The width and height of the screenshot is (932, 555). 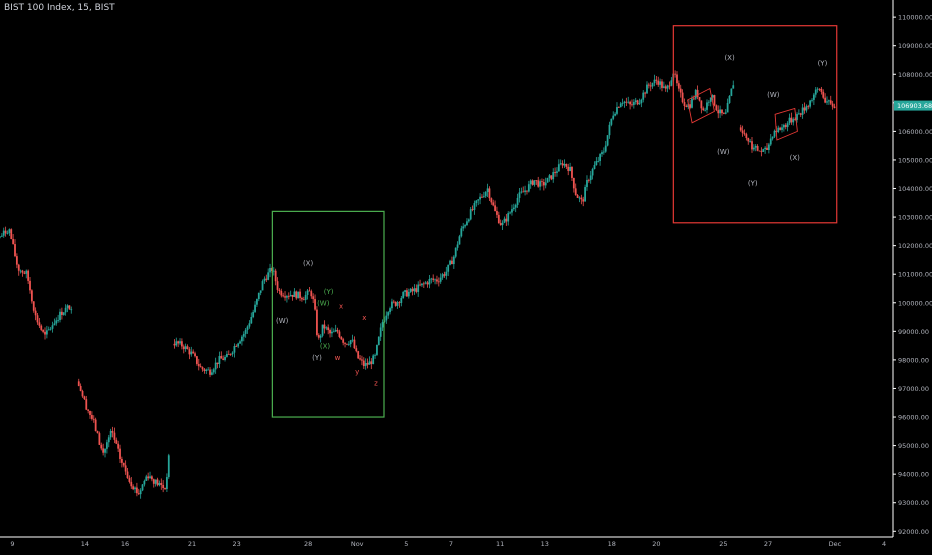 I want to click on y-tick-label: 103000.00, so click(x=915, y=218).